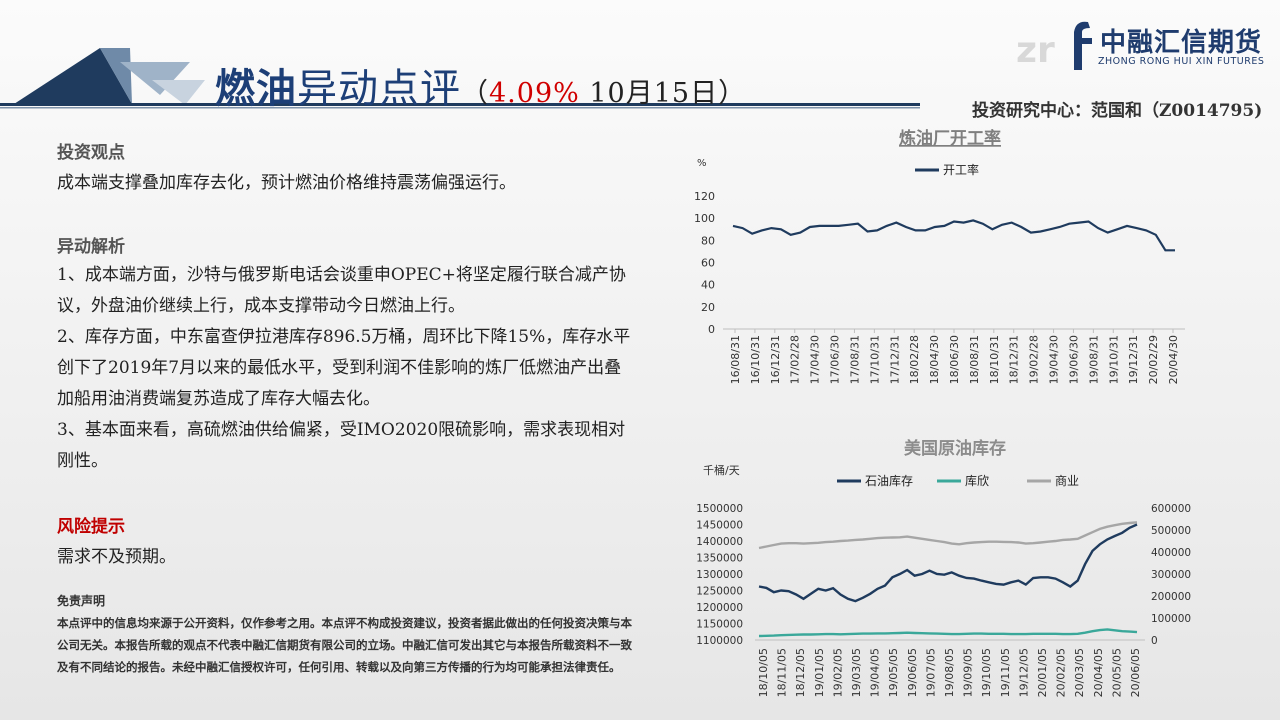  Describe the element at coordinates (719, 608) in the screenshot. I see `y-tick-label: 1200000` at that location.